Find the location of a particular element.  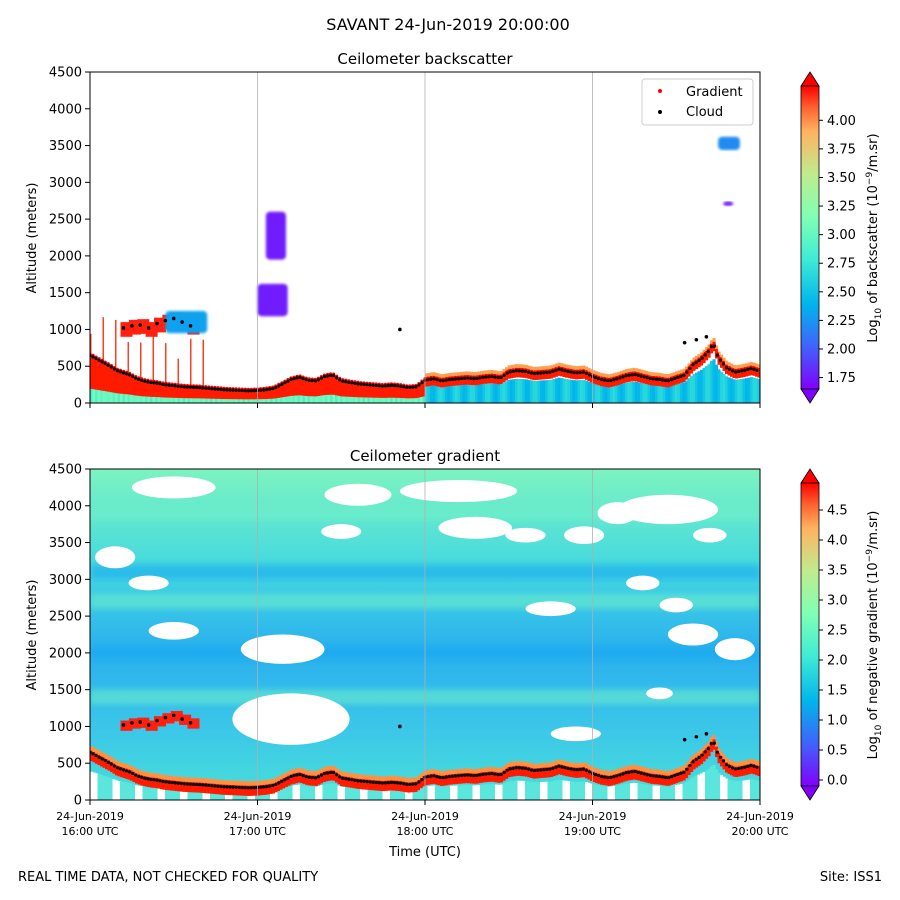

colorbar-tick-label: 4.00 is located at coordinates (841, 121).